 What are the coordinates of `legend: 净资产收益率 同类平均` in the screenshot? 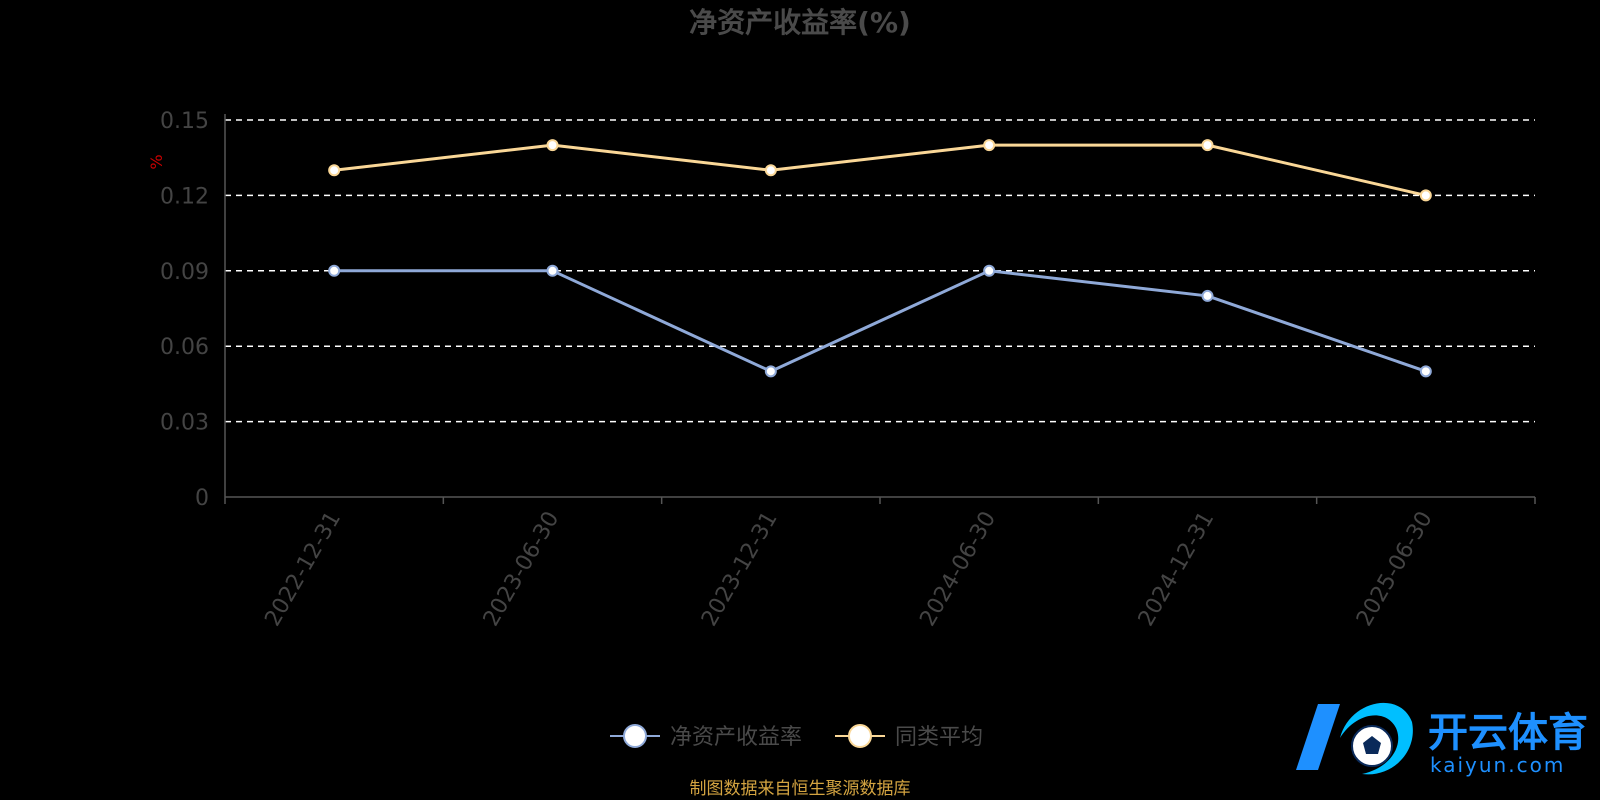 It's located at (796, 737).